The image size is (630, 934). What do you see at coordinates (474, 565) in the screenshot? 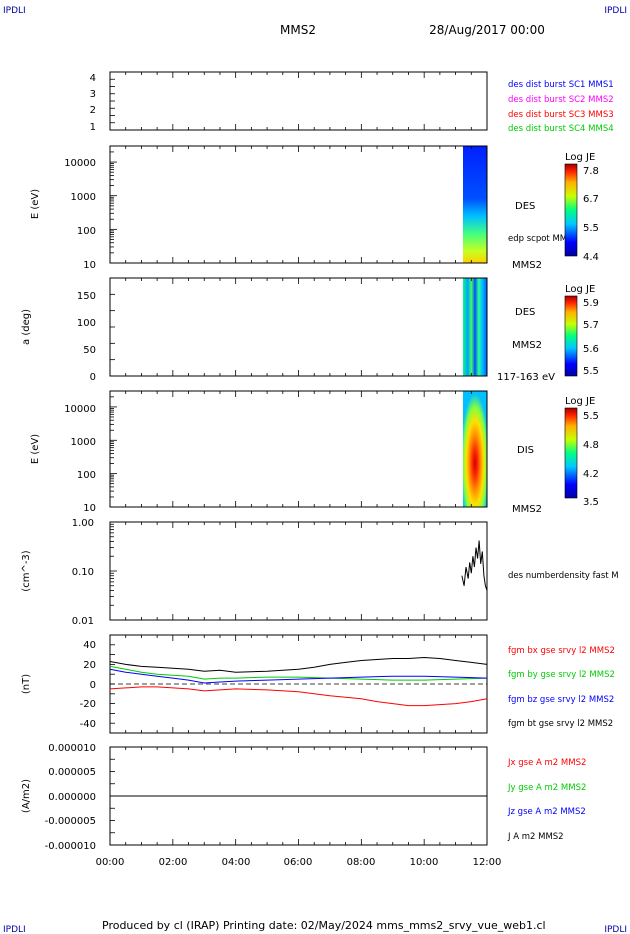
I see `density-series-line` at bounding box center [474, 565].